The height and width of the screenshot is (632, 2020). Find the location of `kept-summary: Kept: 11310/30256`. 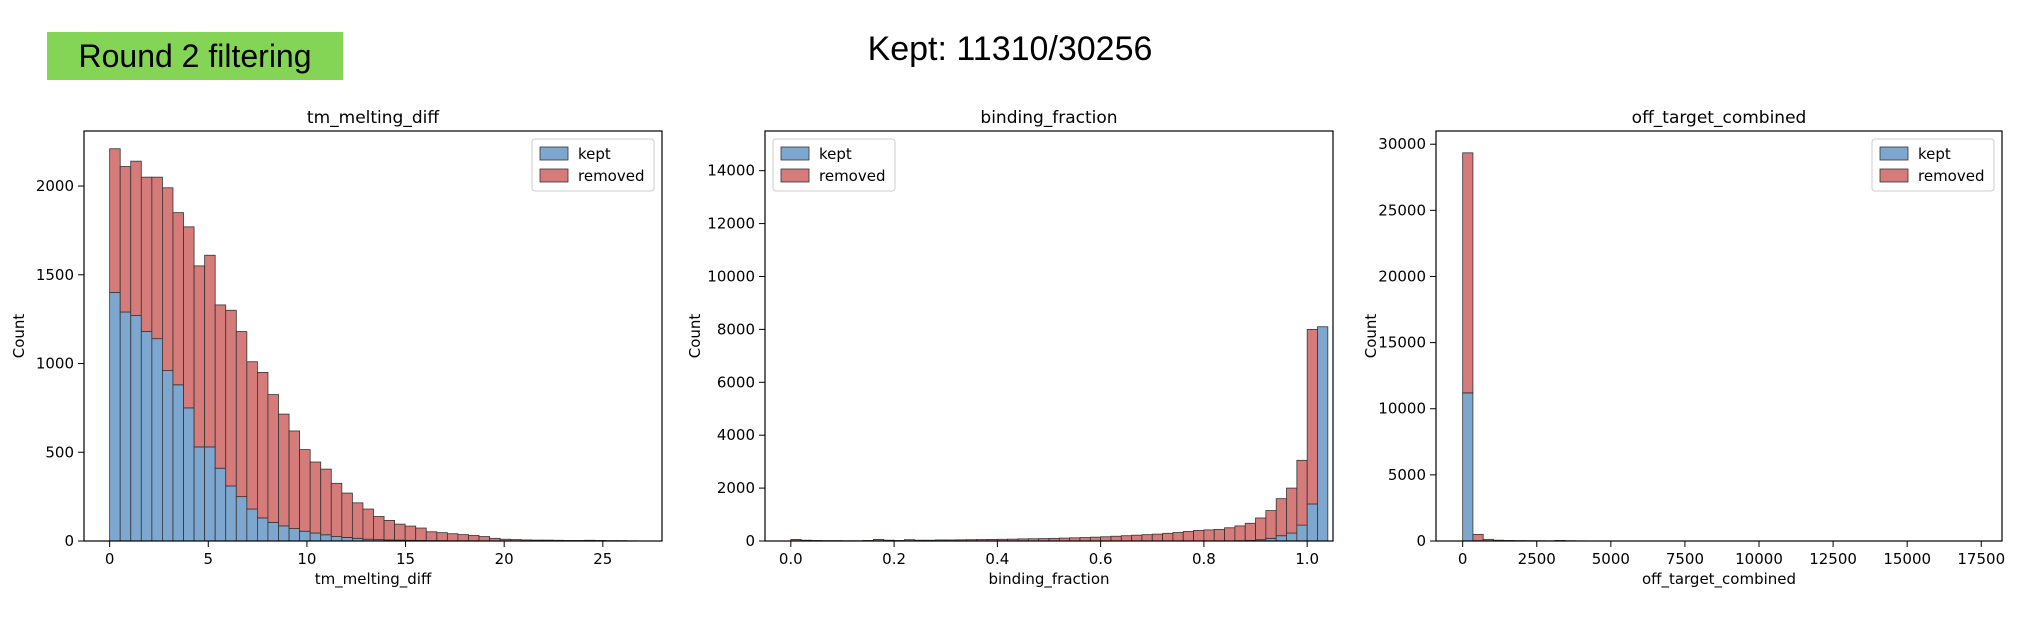

kept-summary: Kept: 11310/30256 is located at coordinates (1010, 49).